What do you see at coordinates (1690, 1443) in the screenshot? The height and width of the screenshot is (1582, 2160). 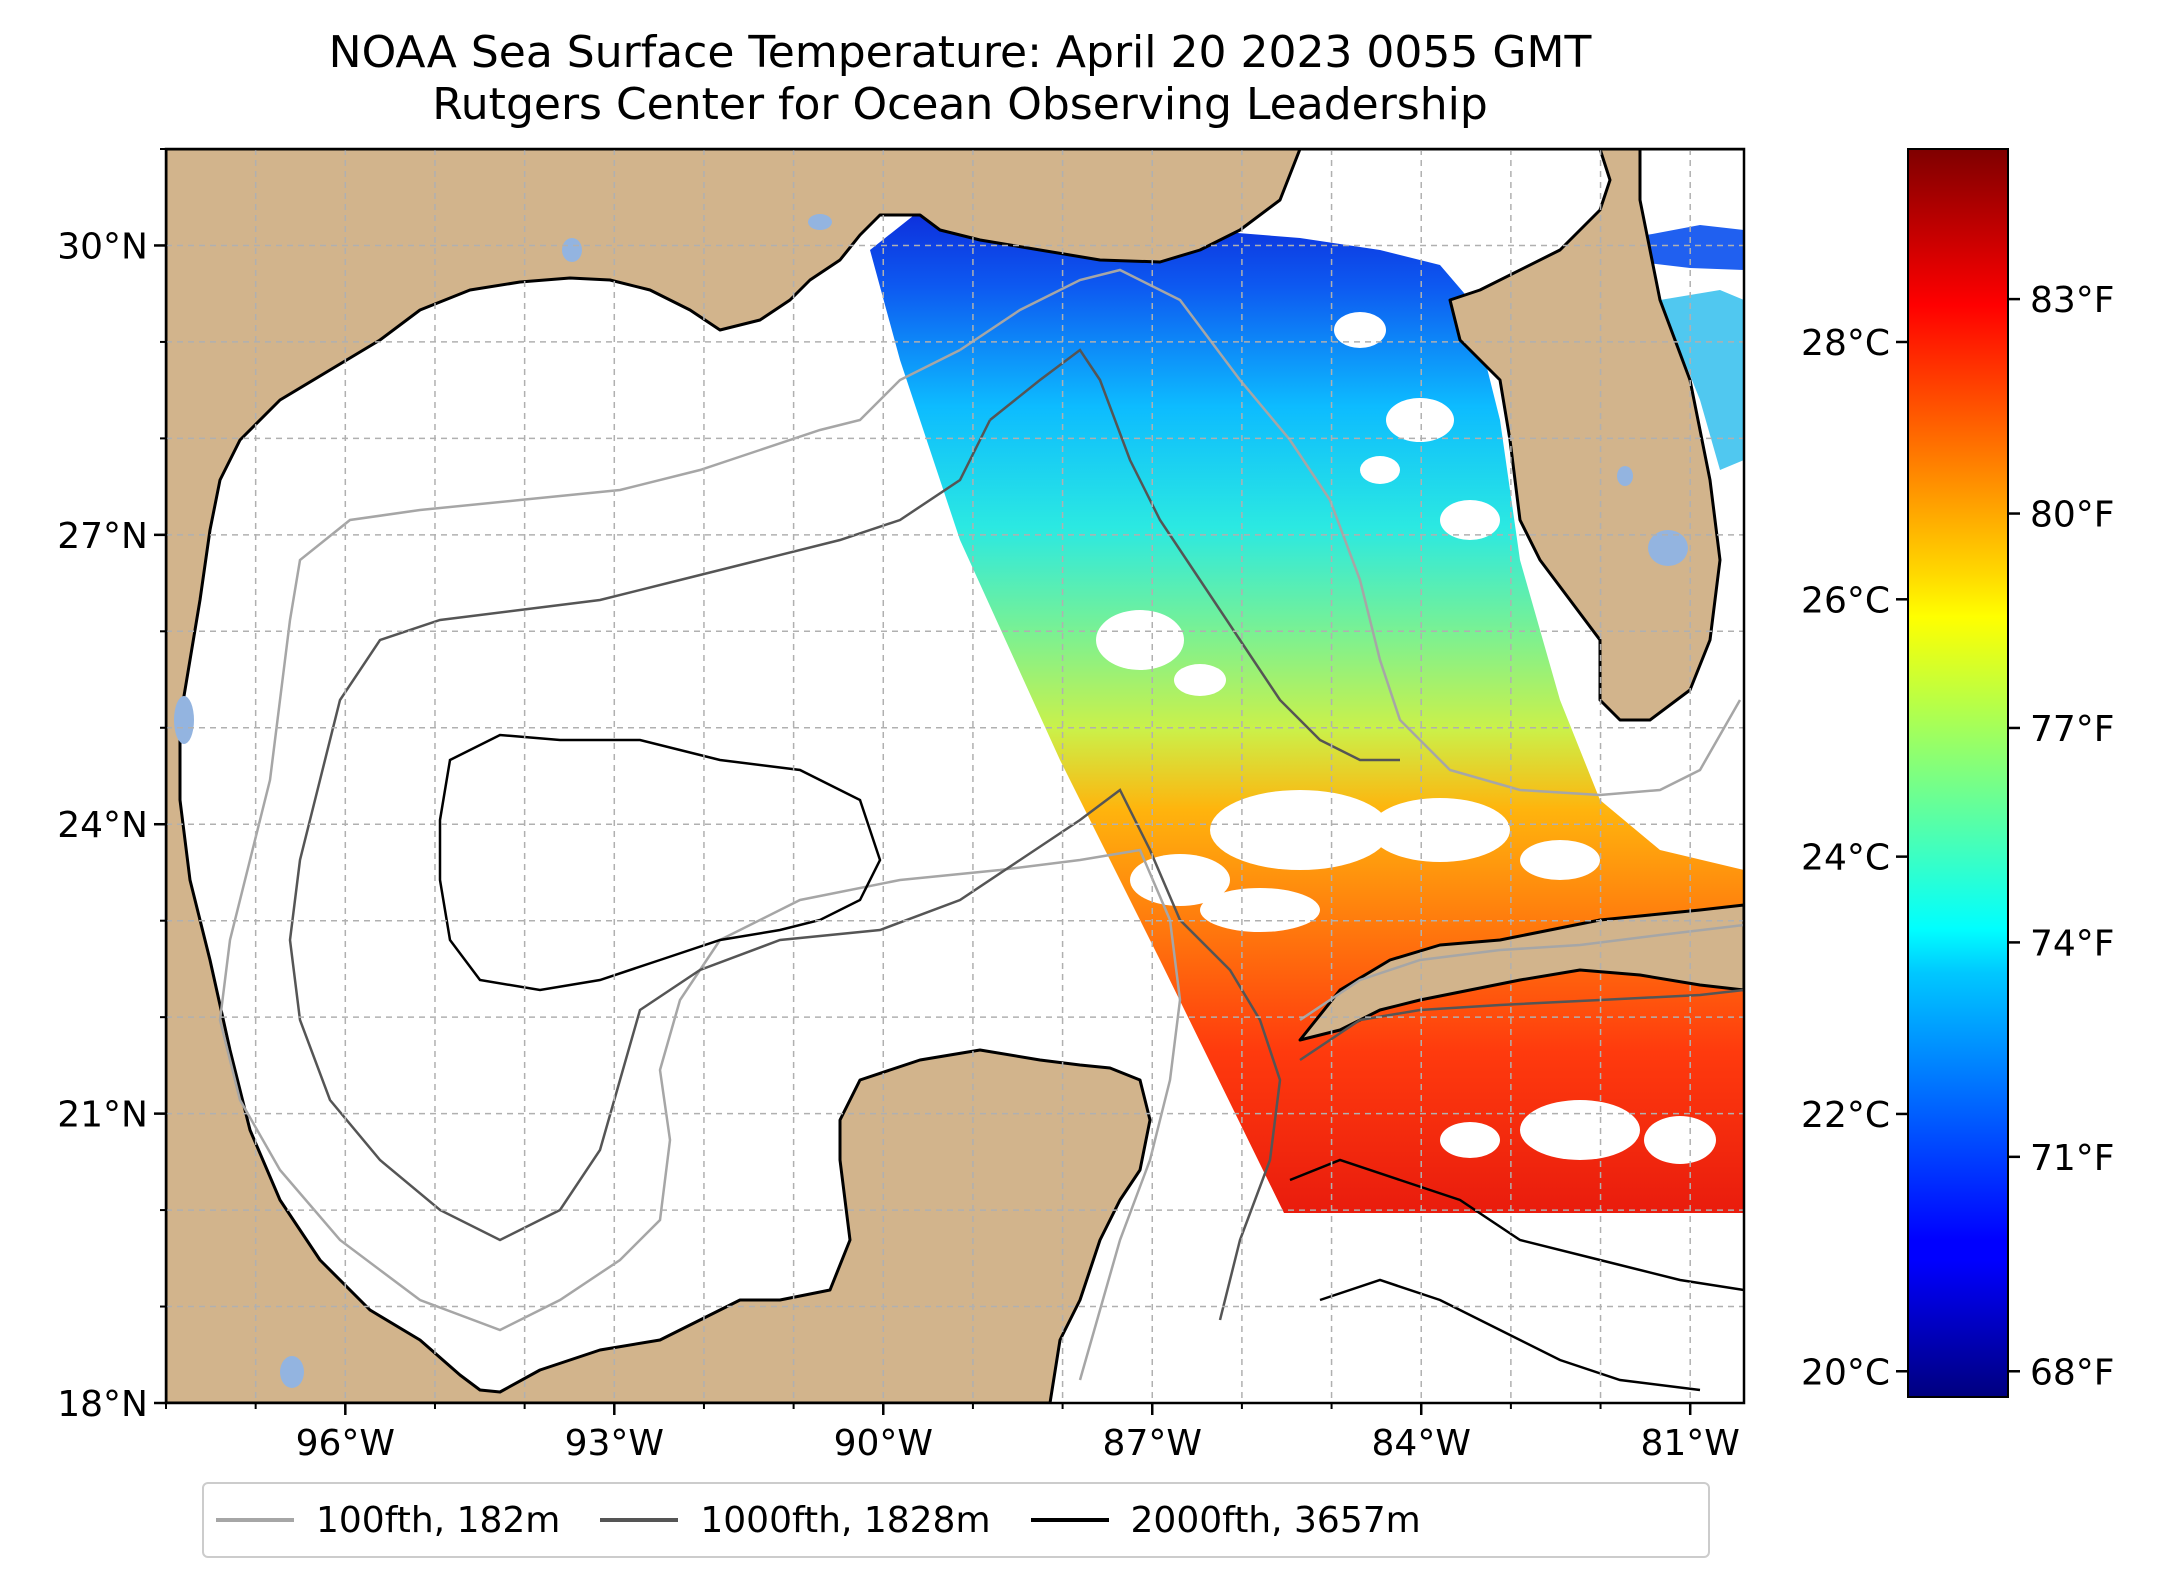 I see `lon-tick-label: 81°W` at bounding box center [1690, 1443].